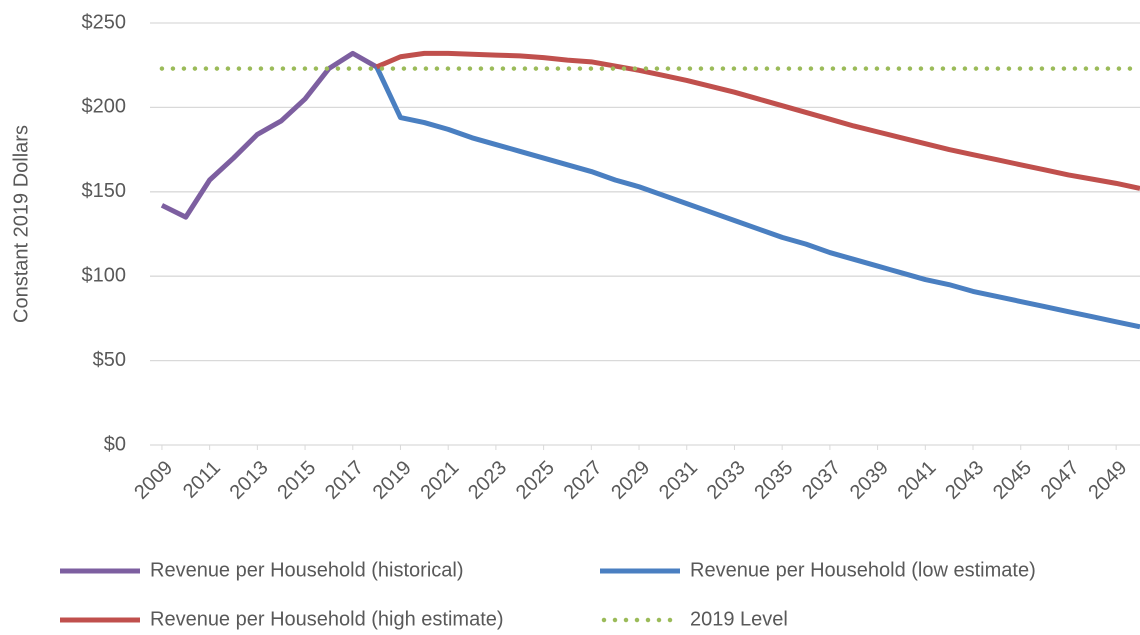 This screenshot has height=635, width=1140. What do you see at coordinates (630, 480) in the screenshot?
I see `x-tick-label: 2029` at bounding box center [630, 480].